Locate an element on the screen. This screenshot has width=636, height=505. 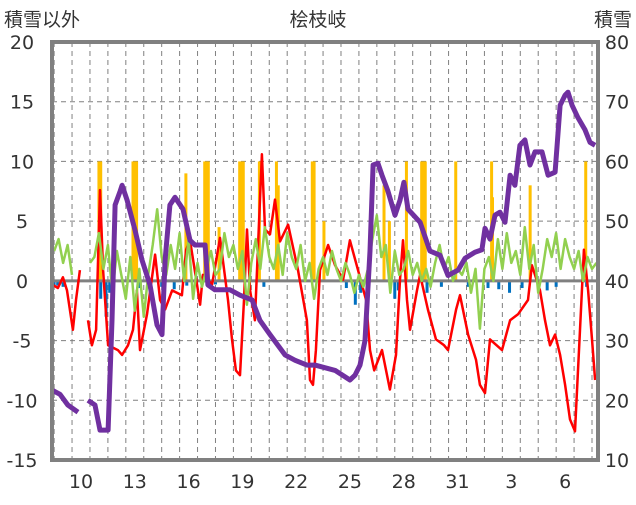
right-tick-label: 40 is located at coordinates (617, 282).